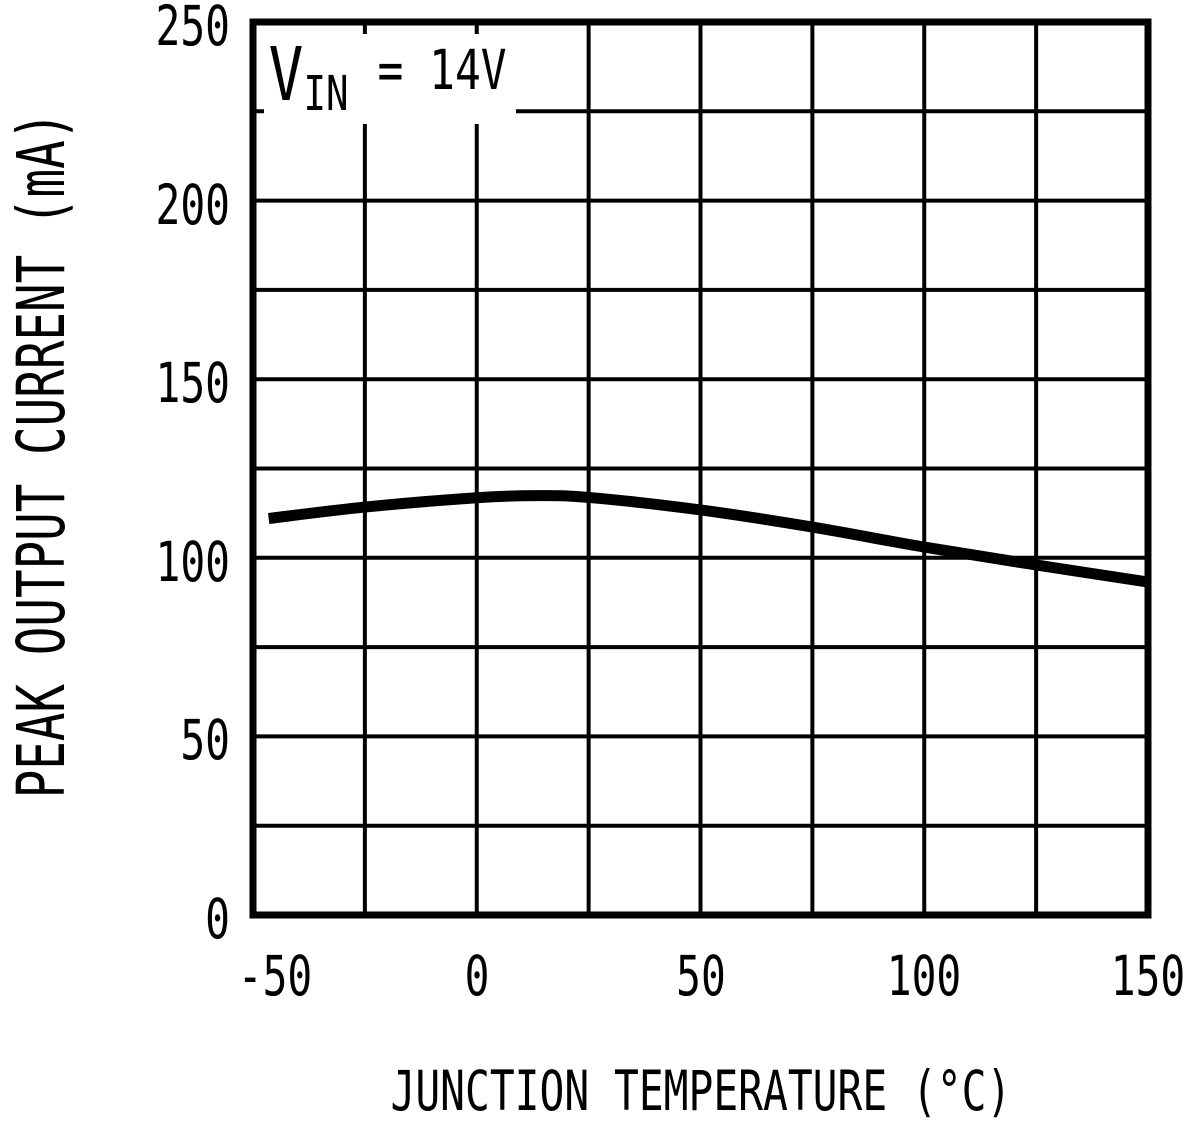 Image resolution: width=1191 pixels, height=1121 pixels. I want to click on x-tick-label: 150, so click(1148, 976).